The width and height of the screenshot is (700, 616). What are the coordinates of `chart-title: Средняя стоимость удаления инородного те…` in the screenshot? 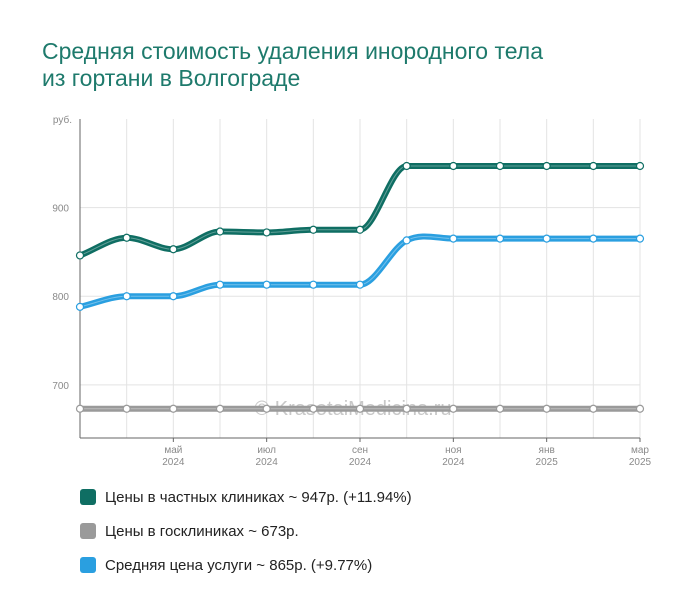 It's located at (352, 65).